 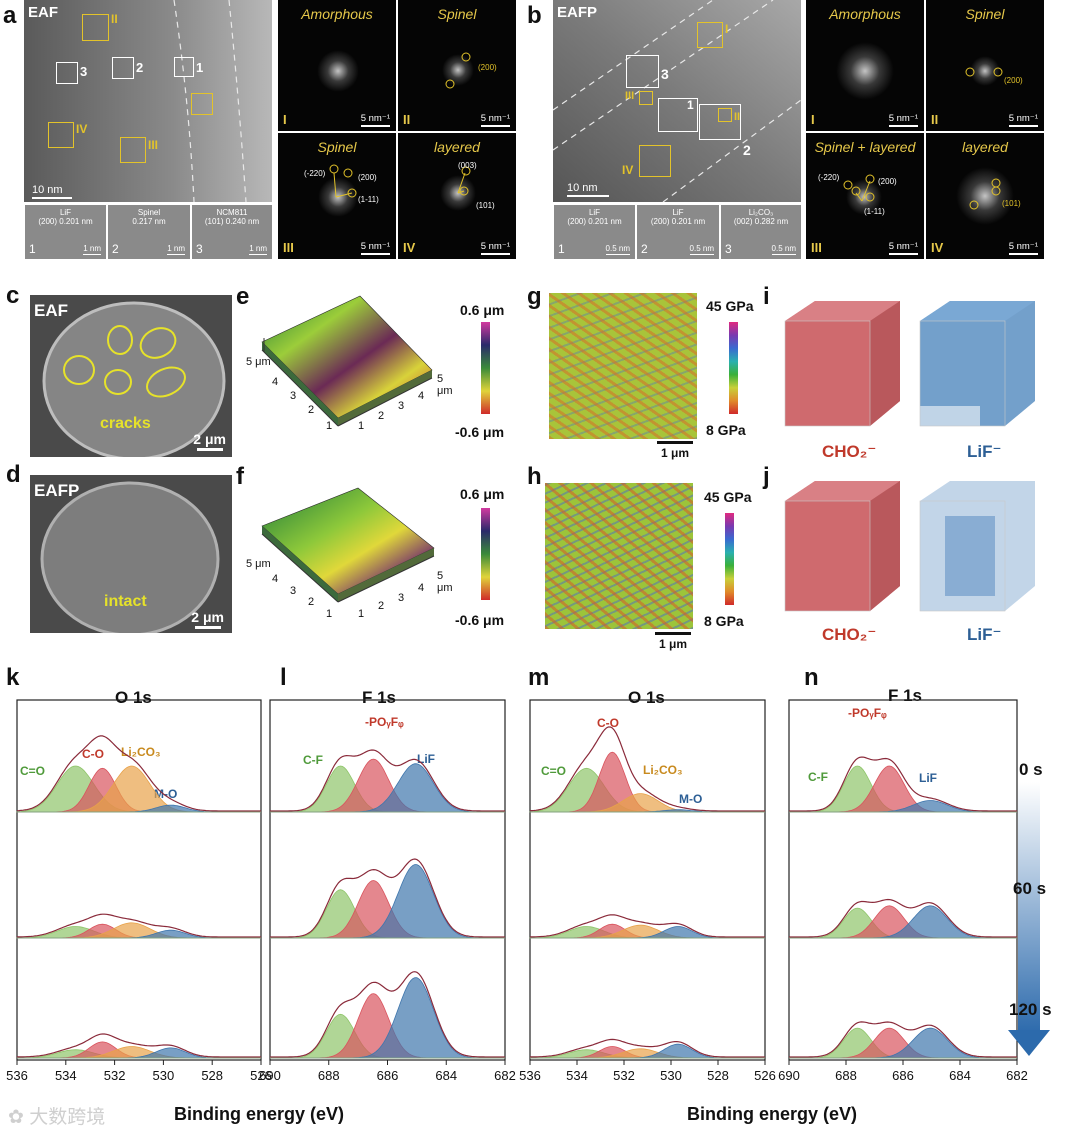 I want to click on panel-label-a: a, so click(x=10, y=15).